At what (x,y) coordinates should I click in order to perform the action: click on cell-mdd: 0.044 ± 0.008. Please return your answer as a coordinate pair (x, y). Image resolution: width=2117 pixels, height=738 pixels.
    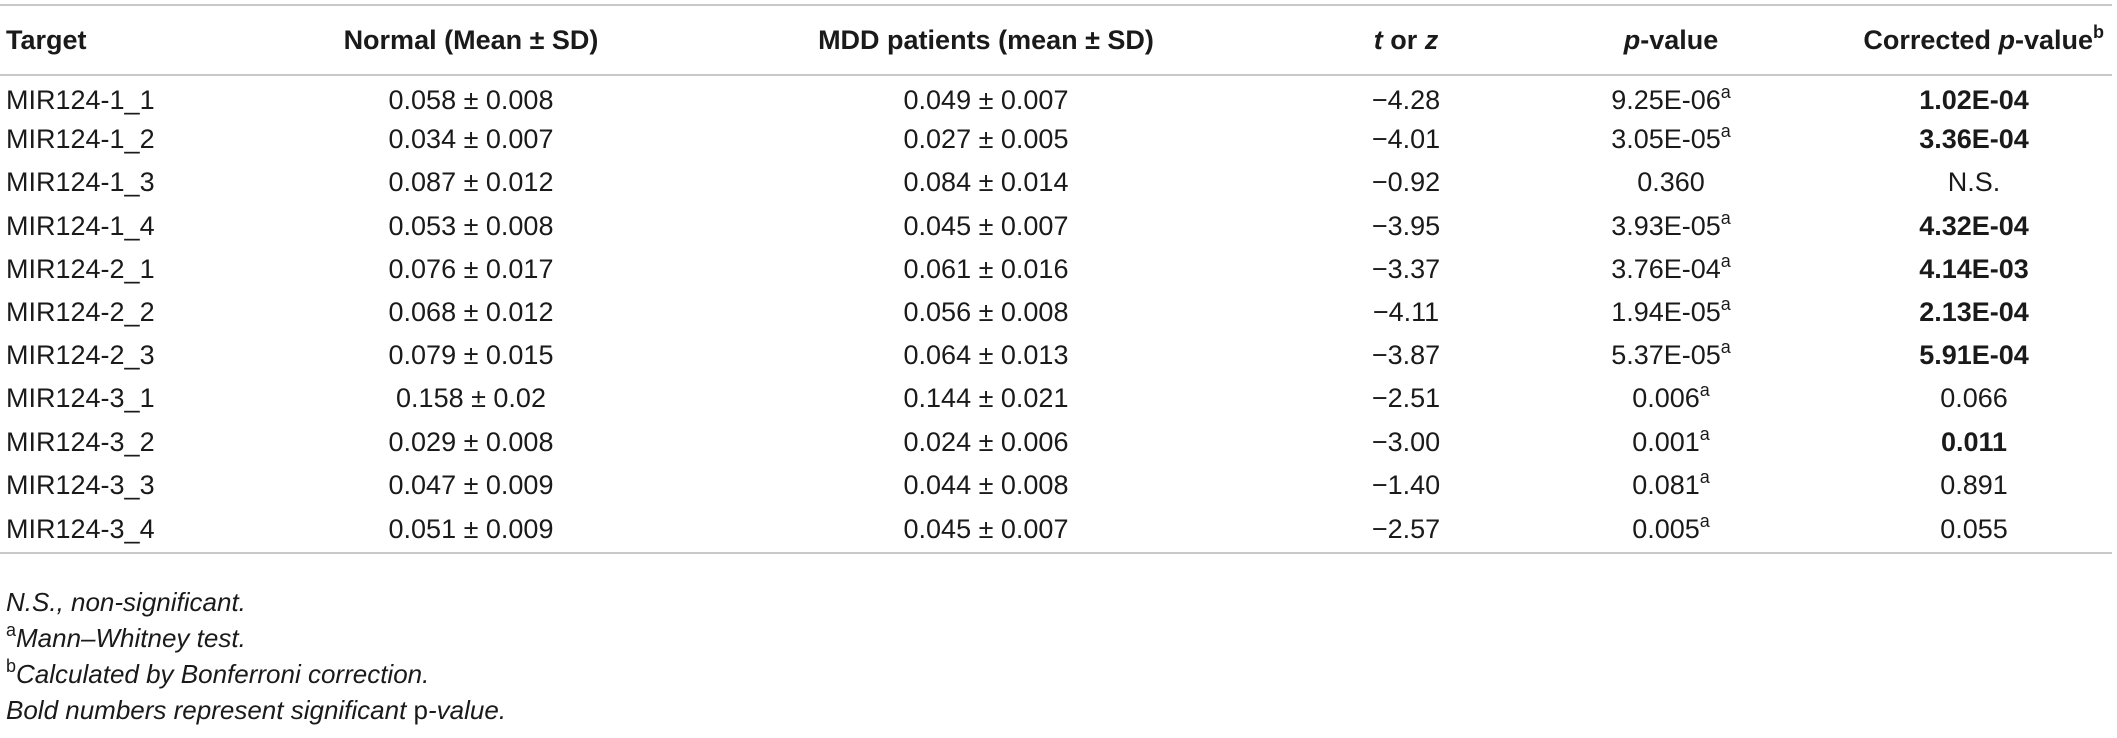
    Looking at the image, I should click on (986, 485).